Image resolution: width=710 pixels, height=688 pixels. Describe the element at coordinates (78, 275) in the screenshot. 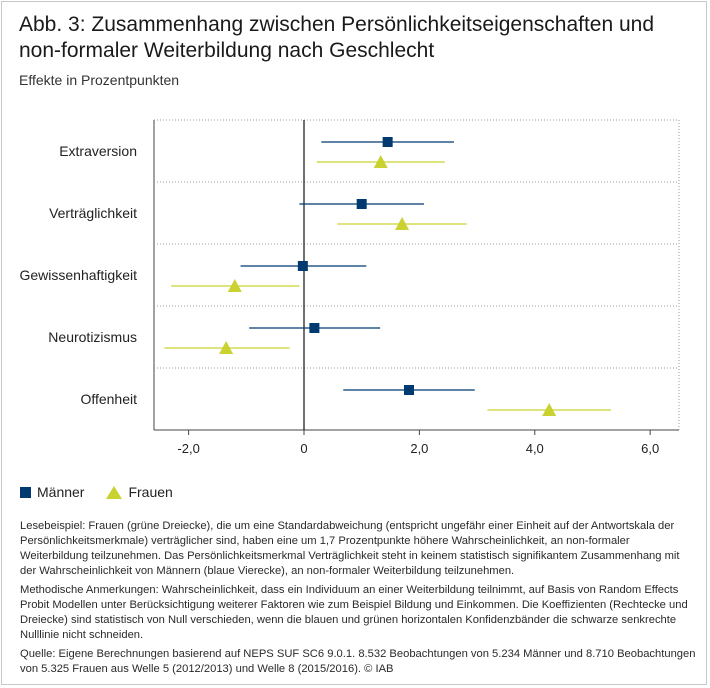

I see `category-label: Gewissenhaftigkeit` at that location.